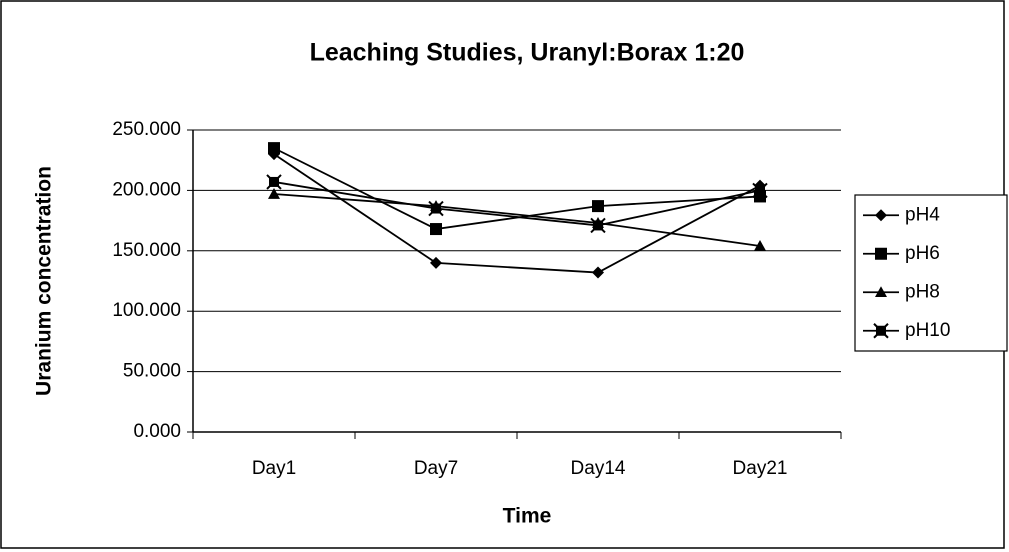  Describe the element at coordinates (146, 250) in the screenshot. I see `y-tick-label: 150.000` at that location.